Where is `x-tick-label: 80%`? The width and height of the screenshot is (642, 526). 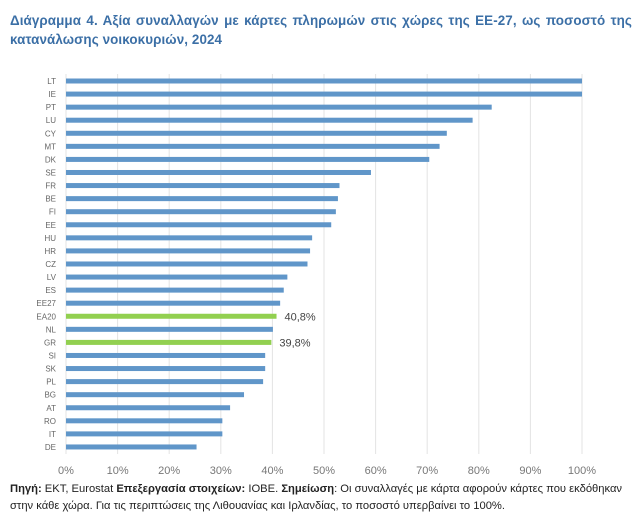 x-tick-label: 80% is located at coordinates (479, 471).